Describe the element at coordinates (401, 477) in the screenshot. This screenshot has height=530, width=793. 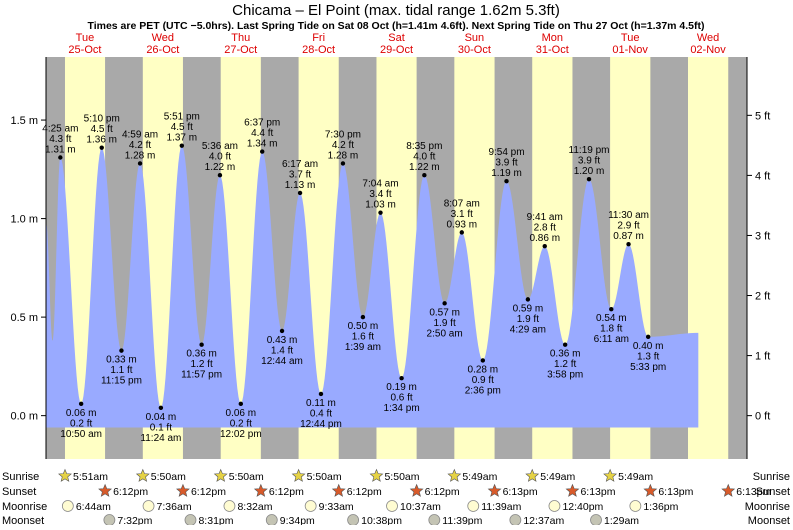
I see `sunrise-time-4: 5:50am` at that location.